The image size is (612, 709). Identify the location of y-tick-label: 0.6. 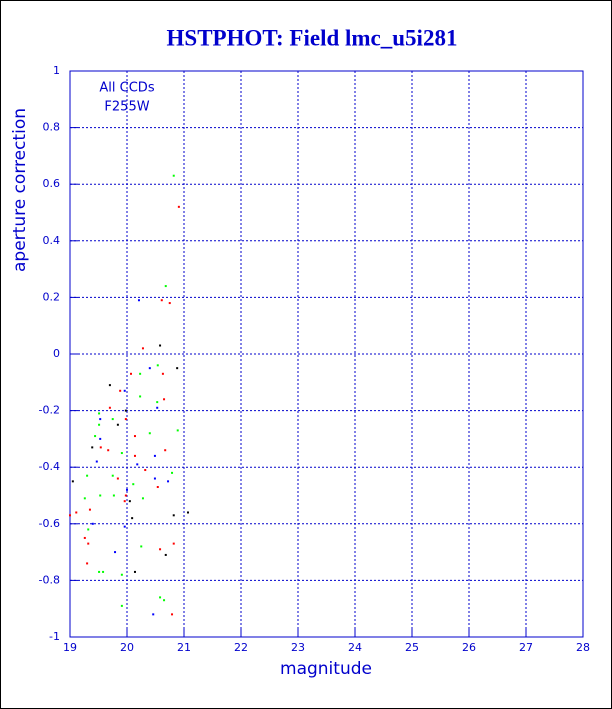
(52, 183).